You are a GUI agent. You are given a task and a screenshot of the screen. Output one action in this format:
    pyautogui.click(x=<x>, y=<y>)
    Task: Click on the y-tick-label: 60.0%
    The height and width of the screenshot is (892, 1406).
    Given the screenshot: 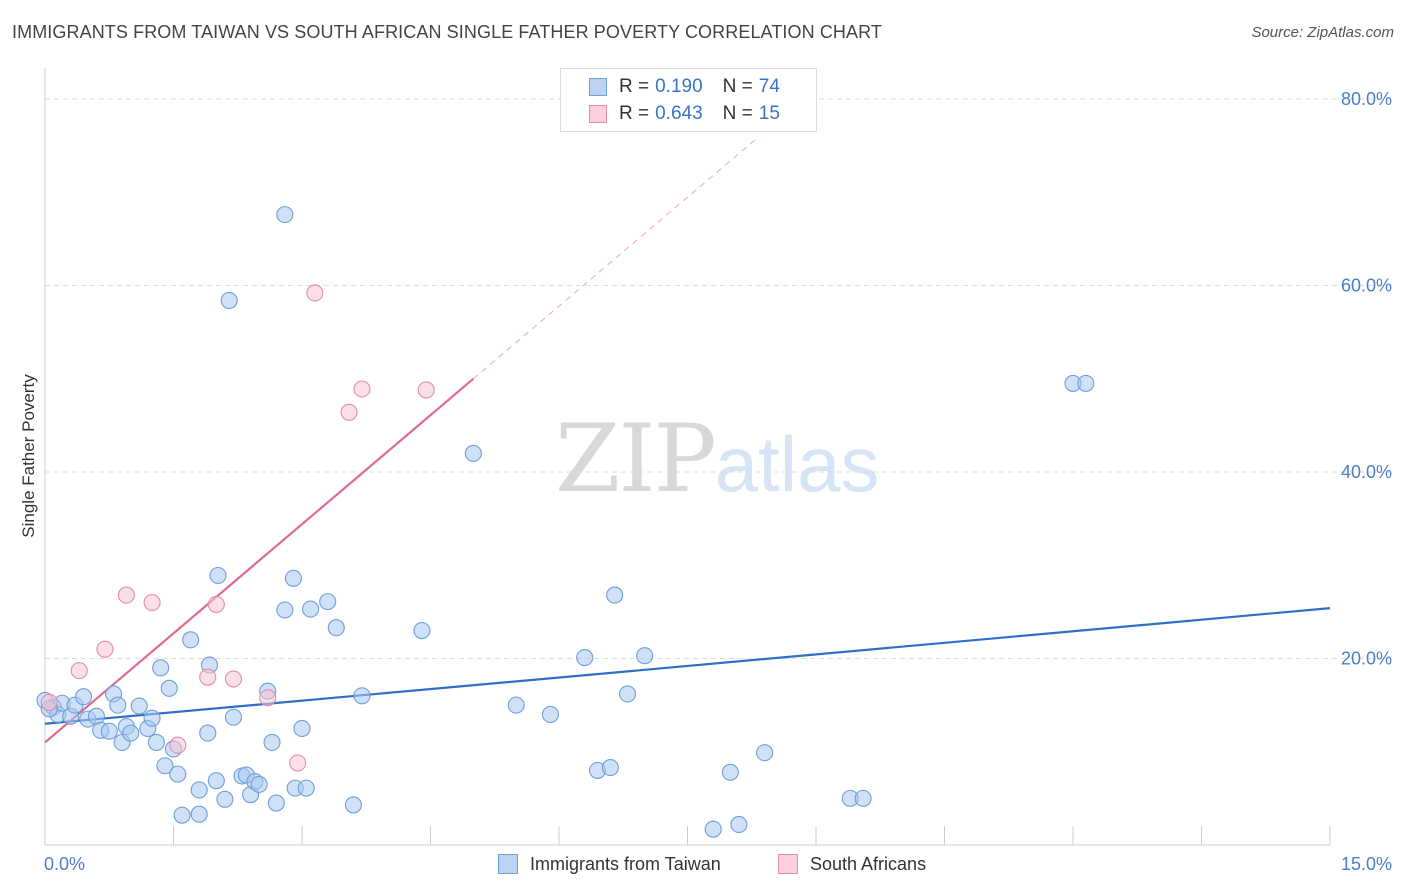 What is the action you would take?
    pyautogui.click(x=1366, y=286)
    